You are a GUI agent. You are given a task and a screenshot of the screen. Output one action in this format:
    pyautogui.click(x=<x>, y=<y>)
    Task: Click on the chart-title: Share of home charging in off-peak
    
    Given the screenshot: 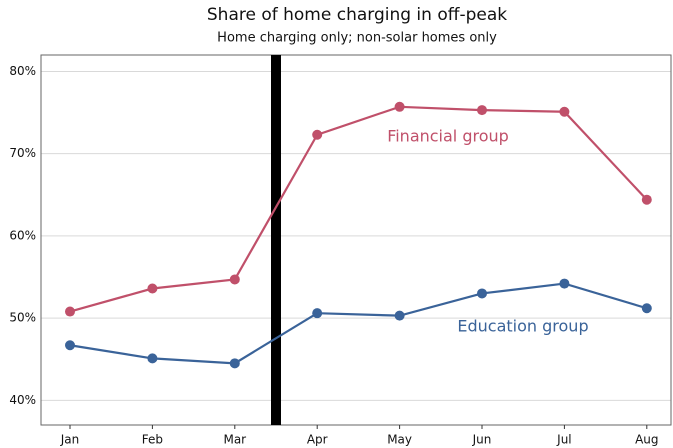 What is the action you would take?
    pyautogui.click(x=357, y=15)
    